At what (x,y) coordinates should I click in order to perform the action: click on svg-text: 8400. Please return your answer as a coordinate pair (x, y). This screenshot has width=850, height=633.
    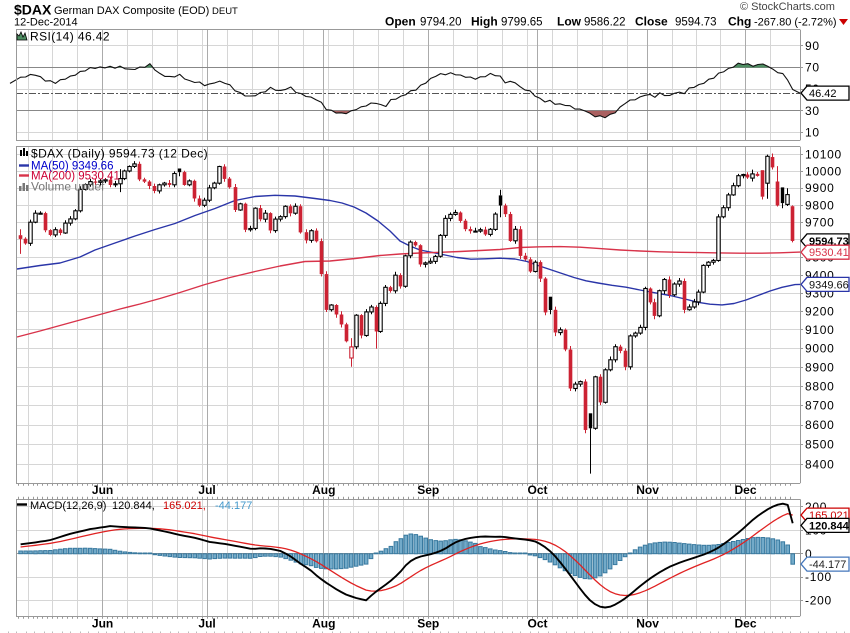
    Looking at the image, I should click on (820, 465).